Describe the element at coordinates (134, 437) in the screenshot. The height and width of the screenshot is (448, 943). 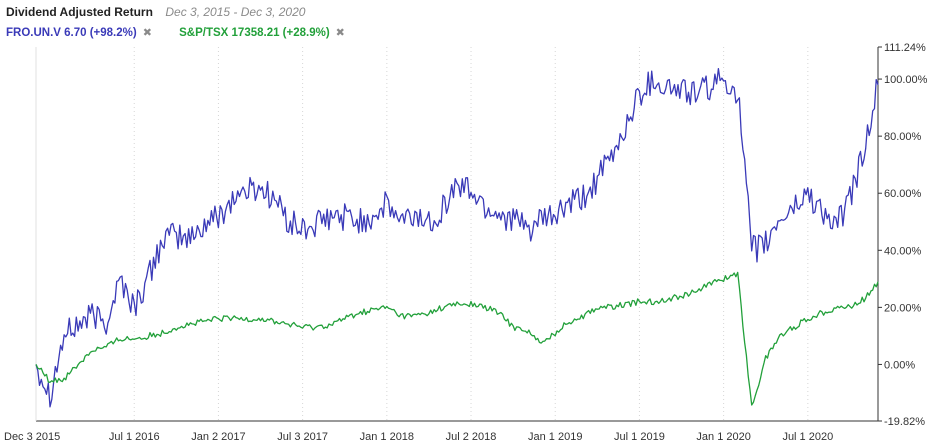
I see `x-tick-label: Jul 1 2016` at that location.